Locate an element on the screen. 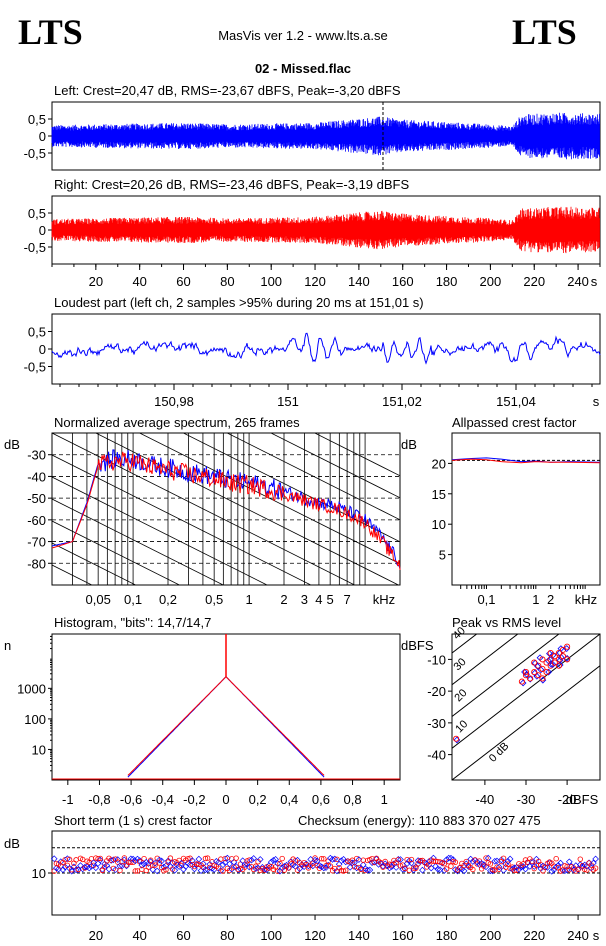 The height and width of the screenshot is (946, 606). spectrum-ytick-label: -50 is located at coordinates (36, 498).